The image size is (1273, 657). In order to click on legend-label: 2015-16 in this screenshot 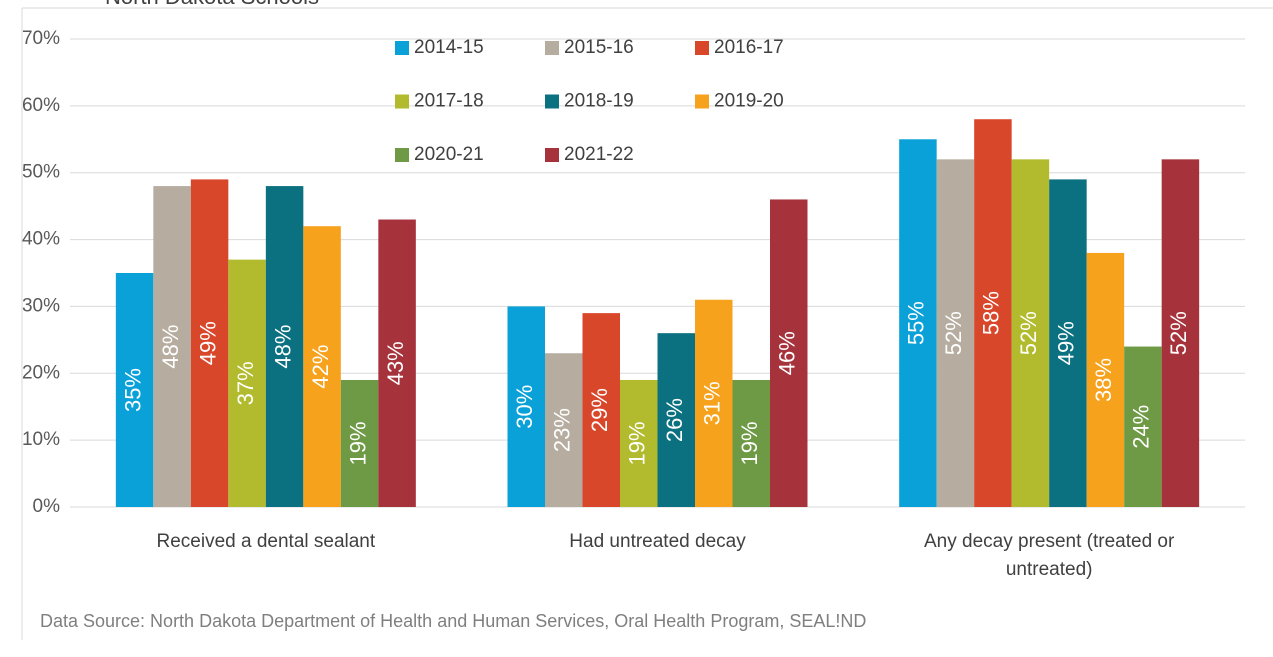, I will do `click(599, 47)`.